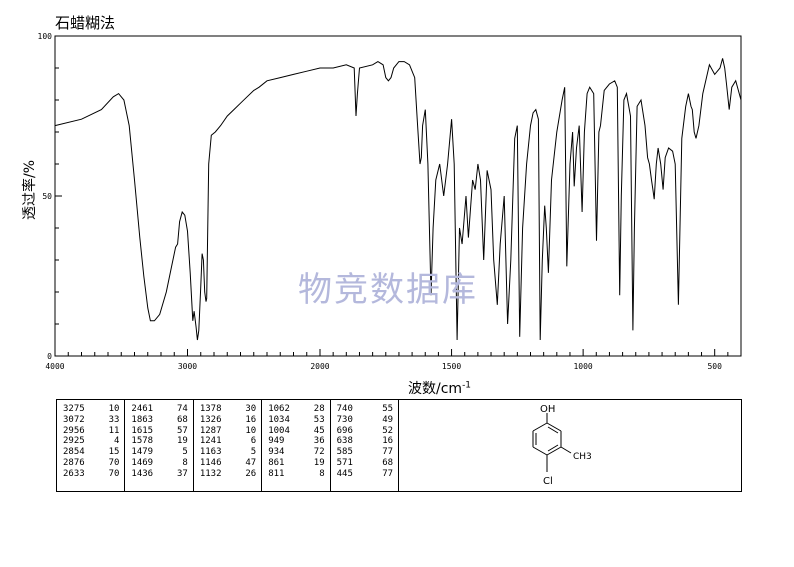 This screenshot has height=567, width=794. I want to click on peak-transmittance: 77, so click(388, 473).